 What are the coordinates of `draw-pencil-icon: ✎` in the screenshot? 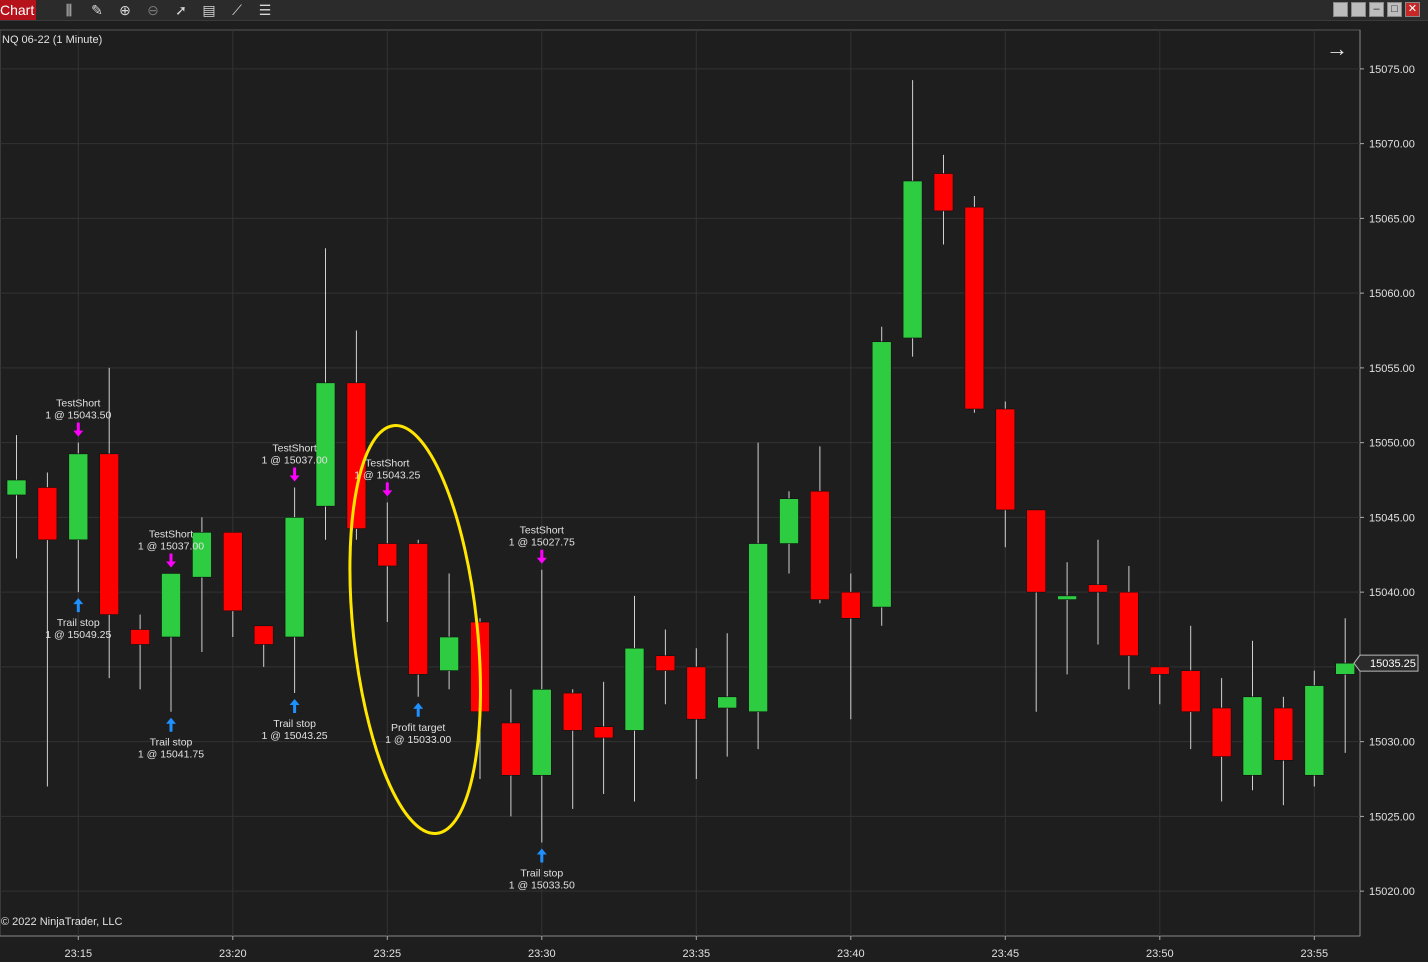 It's located at (97, 10).